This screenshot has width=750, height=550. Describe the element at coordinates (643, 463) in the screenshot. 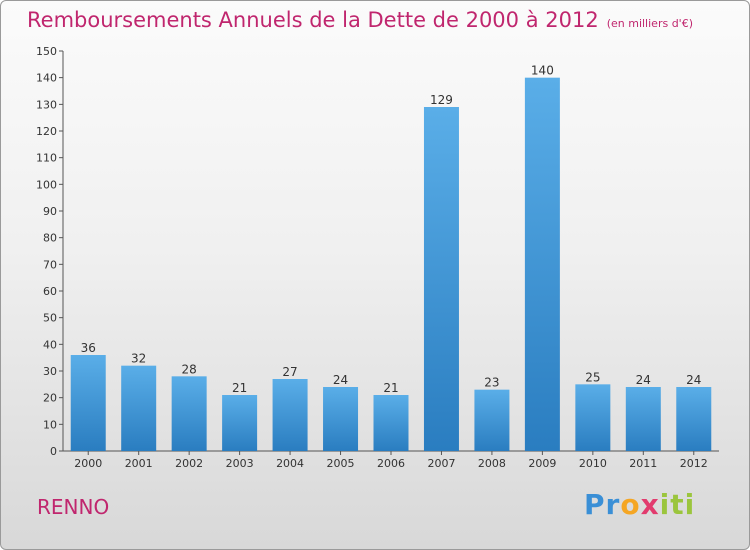

I see `x-tick-label: 2011` at that location.